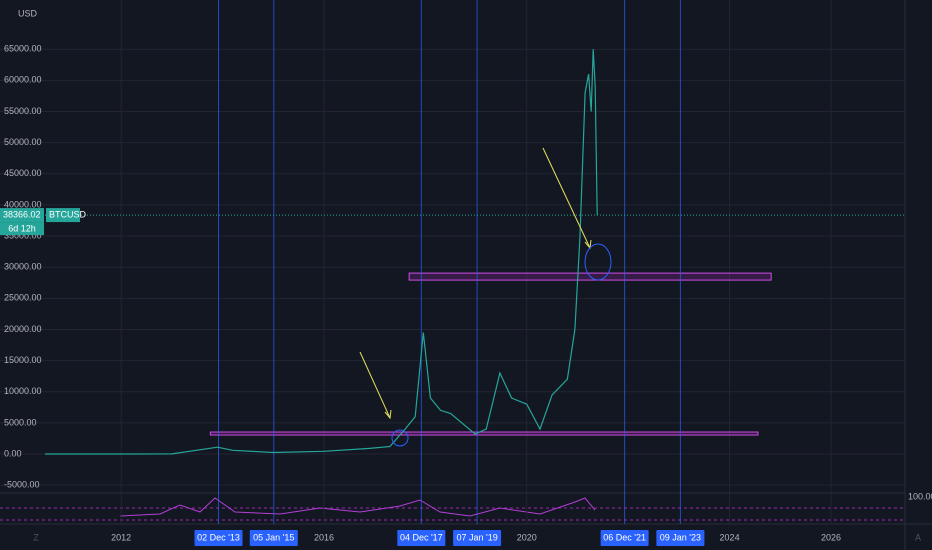 This screenshot has width=932, height=550. What do you see at coordinates (920, 496) in the screenshot?
I see `rsi-label: 100.00` at bounding box center [920, 496].